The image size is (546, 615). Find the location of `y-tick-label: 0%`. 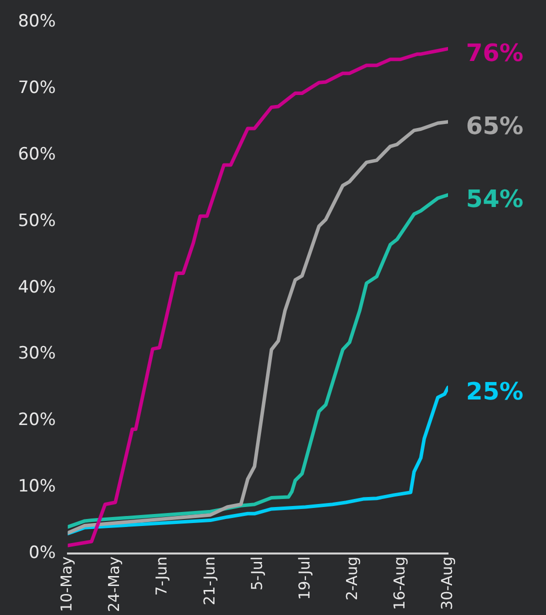

y-tick-label: 0% is located at coordinates (42, 552).